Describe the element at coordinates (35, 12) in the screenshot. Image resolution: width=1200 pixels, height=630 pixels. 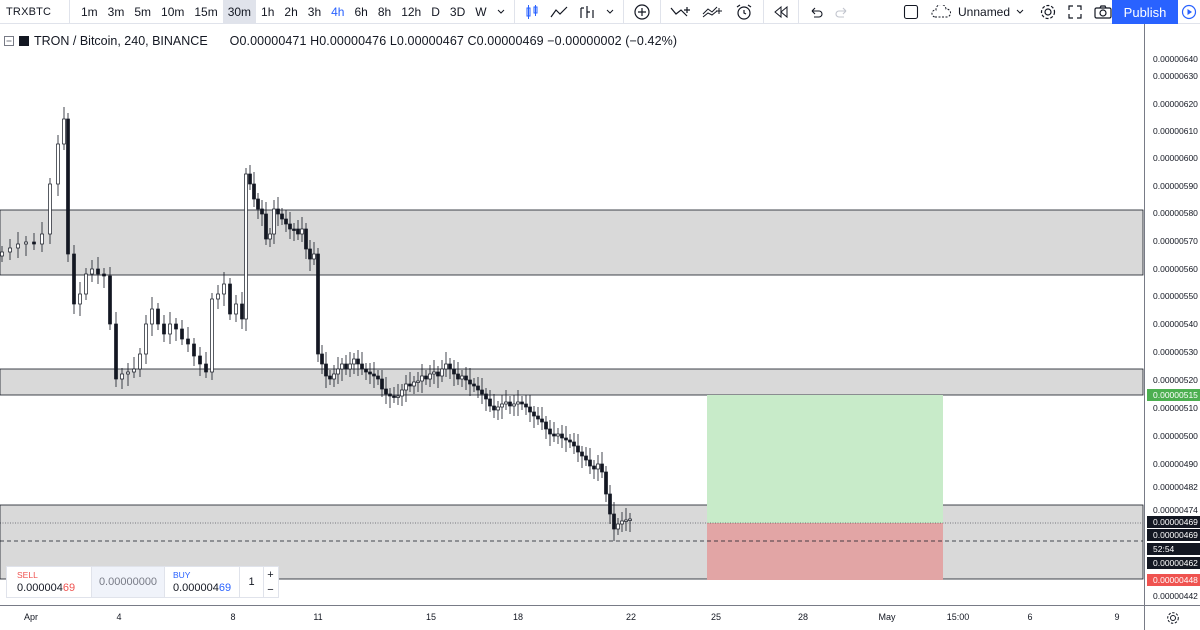
I see `symbol-search: TRXBTC` at that location.